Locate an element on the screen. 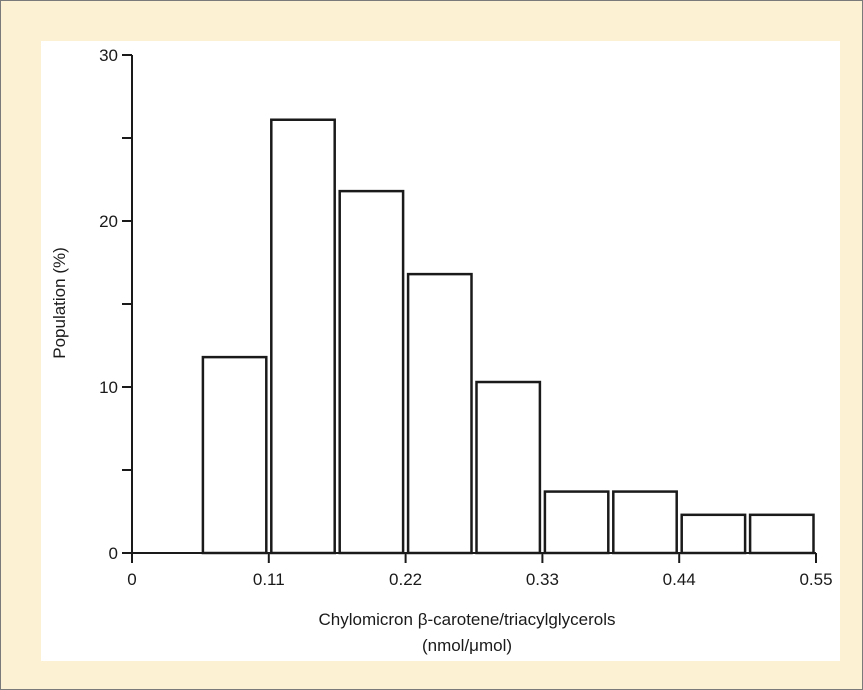  y-tick-label: 30 is located at coordinates (108, 55).